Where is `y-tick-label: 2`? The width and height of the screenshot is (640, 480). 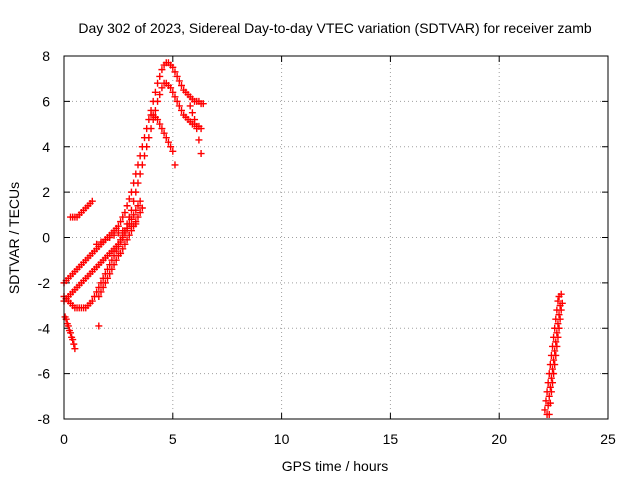 y-tick-label: 2 is located at coordinates (46, 192).